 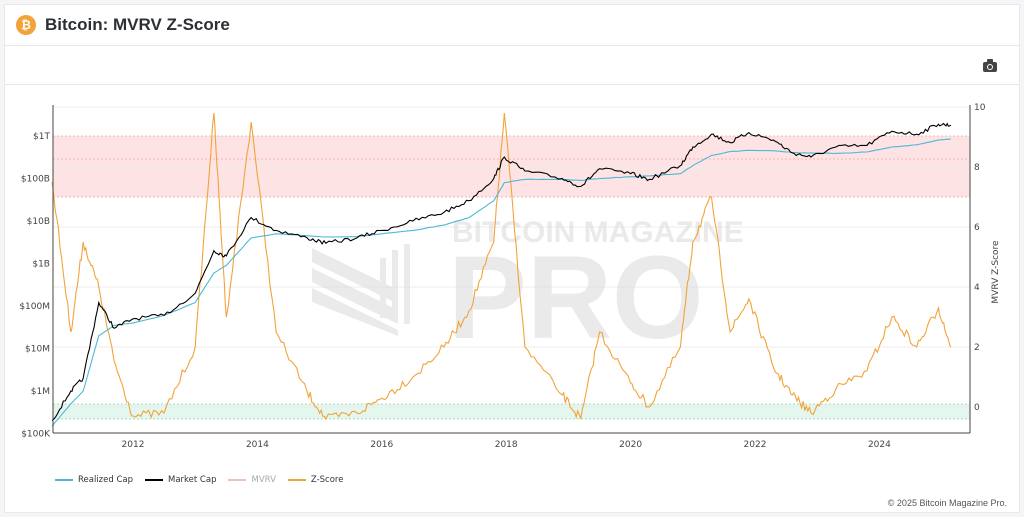 What do you see at coordinates (511, 411) in the screenshot?
I see `undervalued-band` at bounding box center [511, 411].